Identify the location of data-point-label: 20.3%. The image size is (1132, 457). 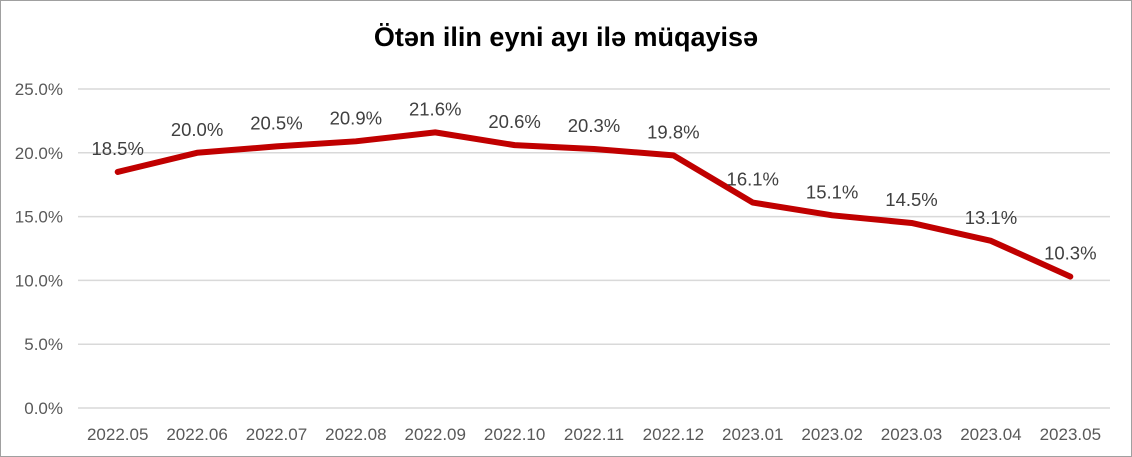
(594, 125).